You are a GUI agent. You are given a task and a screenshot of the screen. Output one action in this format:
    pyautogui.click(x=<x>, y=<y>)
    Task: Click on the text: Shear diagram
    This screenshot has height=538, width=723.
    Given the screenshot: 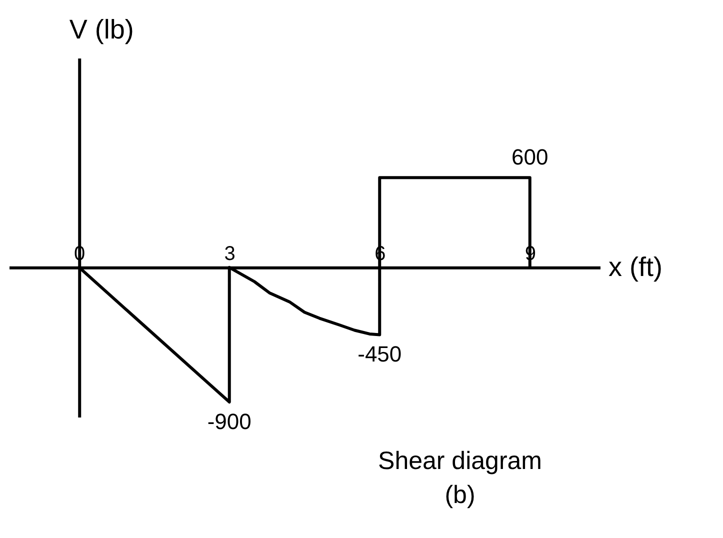 What is the action you would take?
    pyautogui.click(x=460, y=461)
    